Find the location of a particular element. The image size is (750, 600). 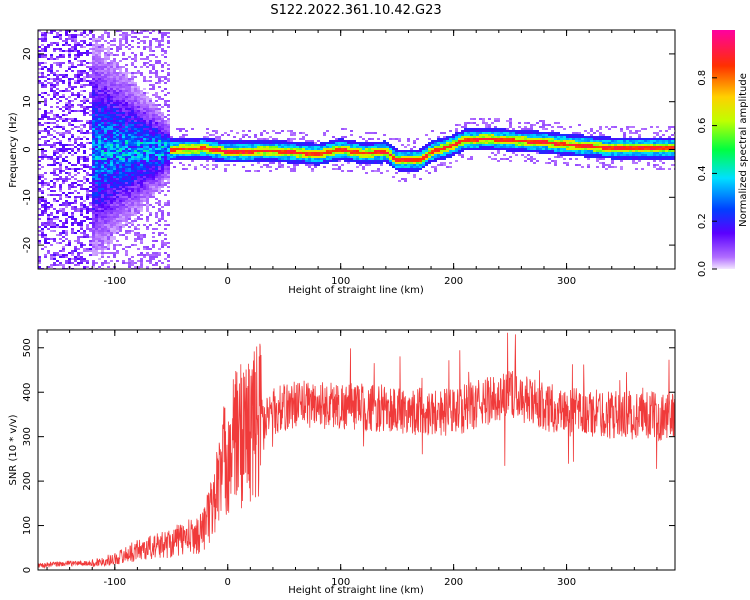

y-tick-label: 400 is located at coordinates (27, 392).